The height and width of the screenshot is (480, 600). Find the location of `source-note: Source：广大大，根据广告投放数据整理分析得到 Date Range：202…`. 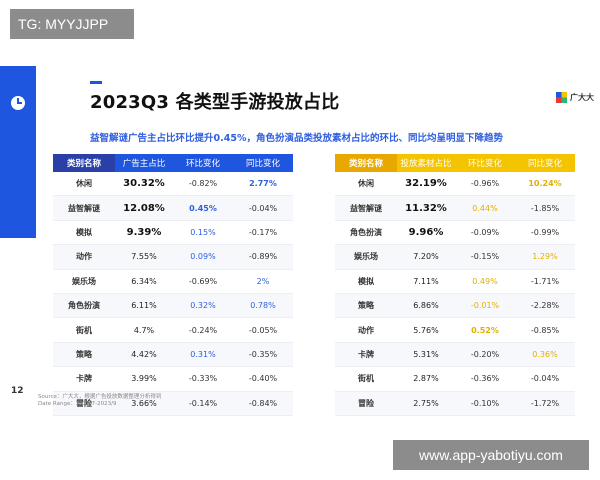

source-note: Source：广大大，根据广告投放数据整理分析得到 Date Range：202… is located at coordinates (99, 401).